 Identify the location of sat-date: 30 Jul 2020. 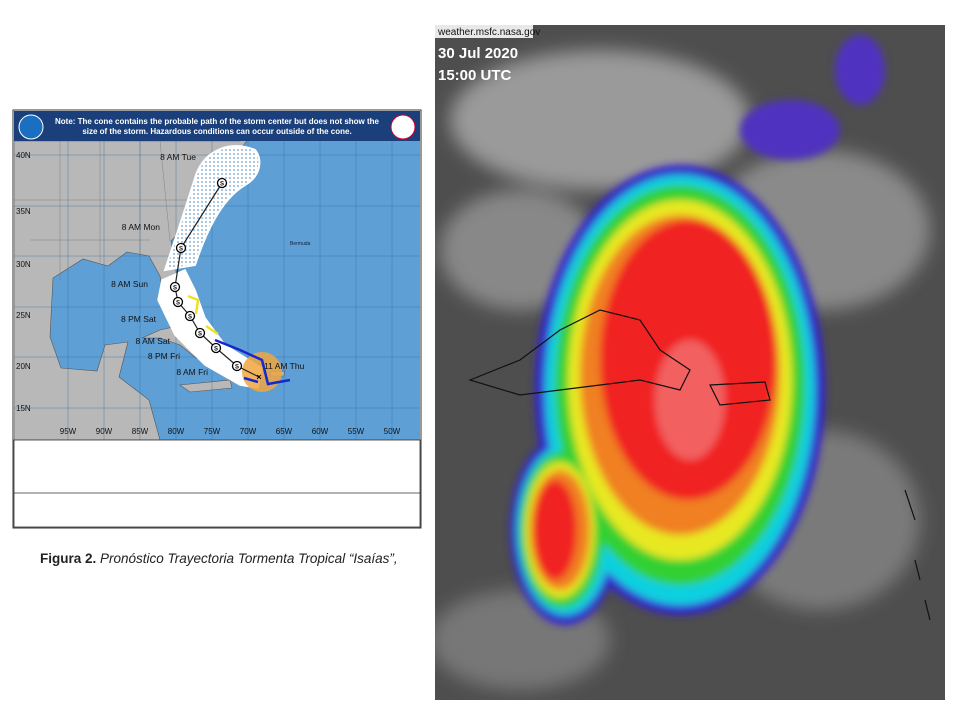
(478, 53).